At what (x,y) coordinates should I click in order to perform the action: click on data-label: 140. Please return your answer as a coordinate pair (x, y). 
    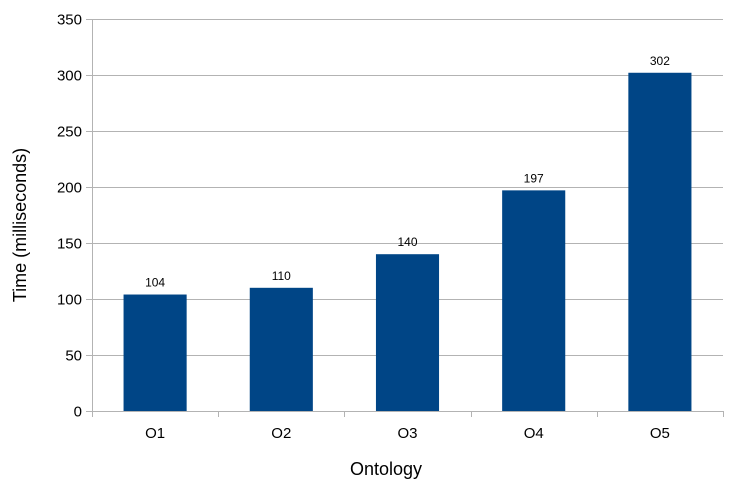
    Looking at the image, I should click on (407, 242).